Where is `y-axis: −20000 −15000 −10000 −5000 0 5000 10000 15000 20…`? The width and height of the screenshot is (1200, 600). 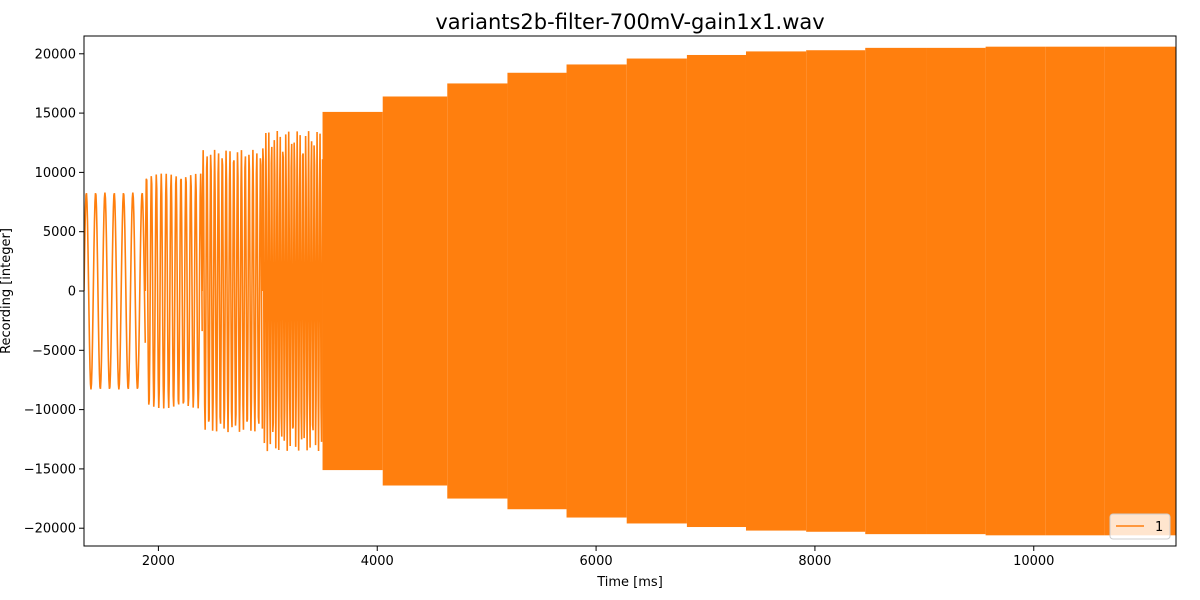 y-axis: −20000 −15000 −10000 −5000 0 5000 10000 15000 20… is located at coordinates (54, 292).